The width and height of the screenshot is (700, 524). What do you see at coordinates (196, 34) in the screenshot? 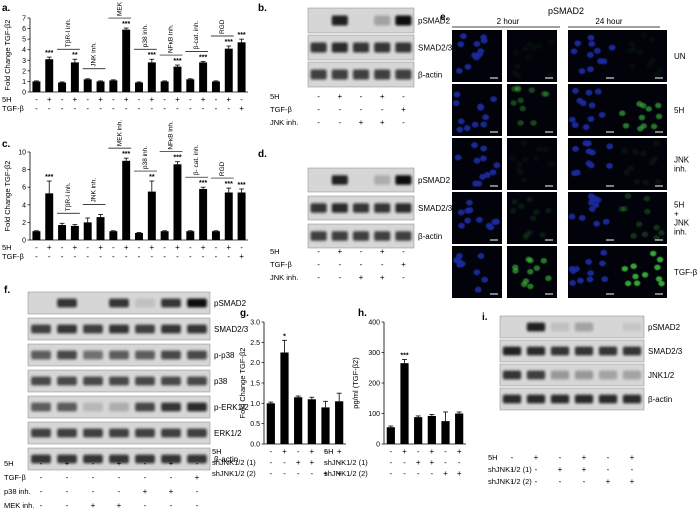
I see `group-label: β-cat. inh.` at bounding box center [196, 34].